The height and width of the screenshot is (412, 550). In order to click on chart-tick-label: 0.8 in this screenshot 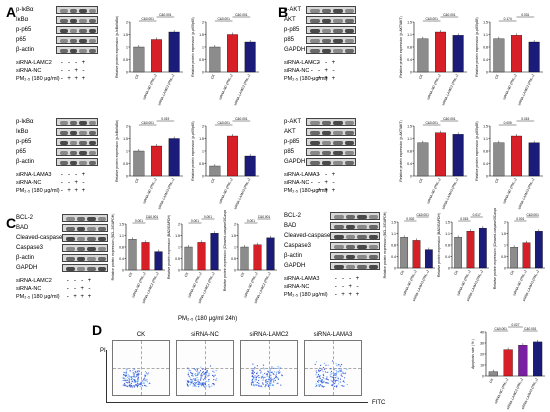, I will do `click(409, 47)`.